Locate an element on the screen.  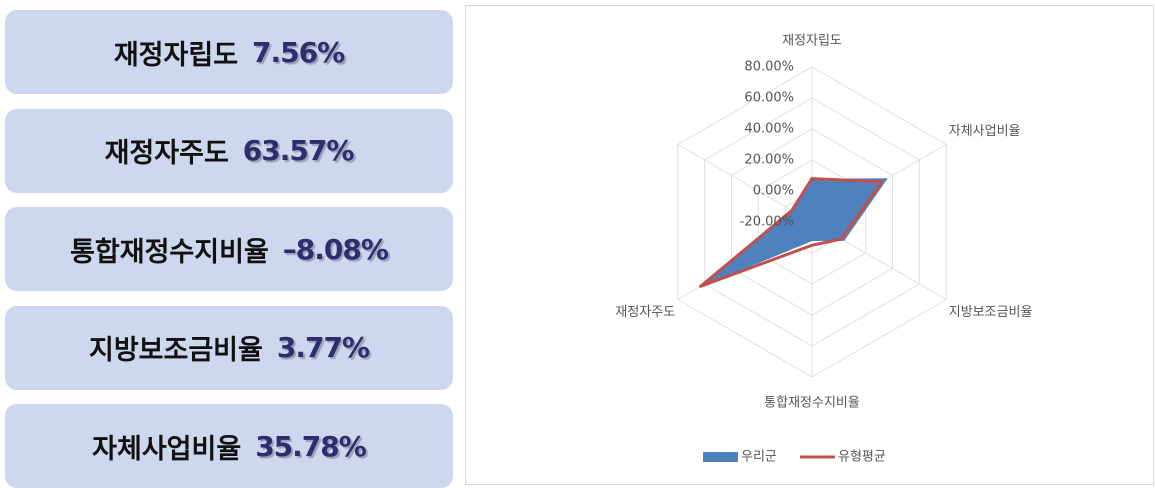
stat-card: 지방보조금비율 3.77% is located at coordinates (229, 347).